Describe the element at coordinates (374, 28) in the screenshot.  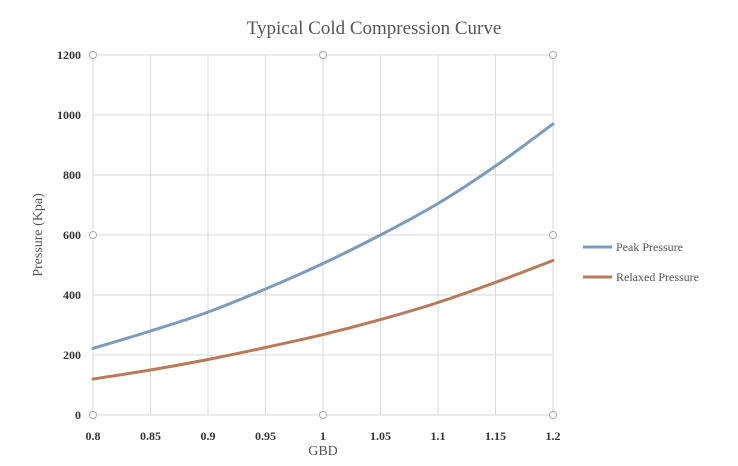
I see `chart-title: Typical Cold Compression Curve` at that location.